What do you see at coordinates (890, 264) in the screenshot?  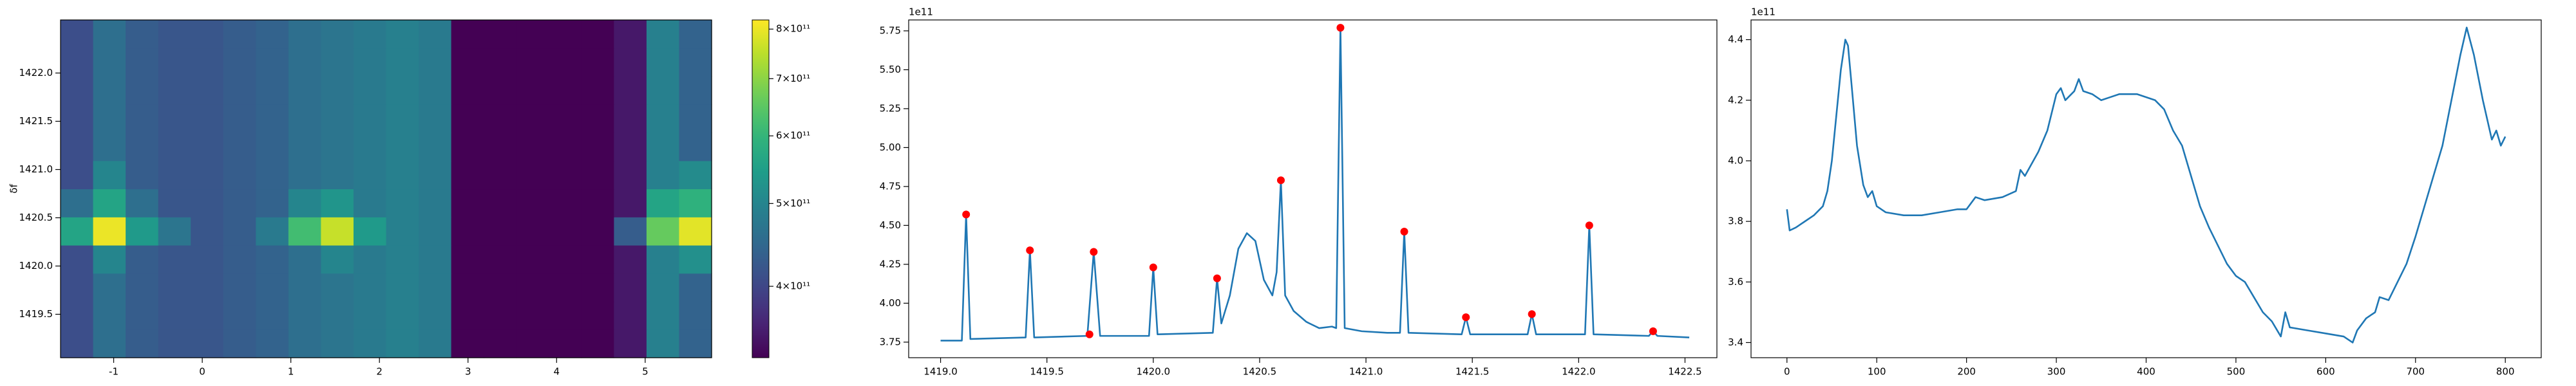 I see `y-tick-label: 4.25` at bounding box center [890, 264].